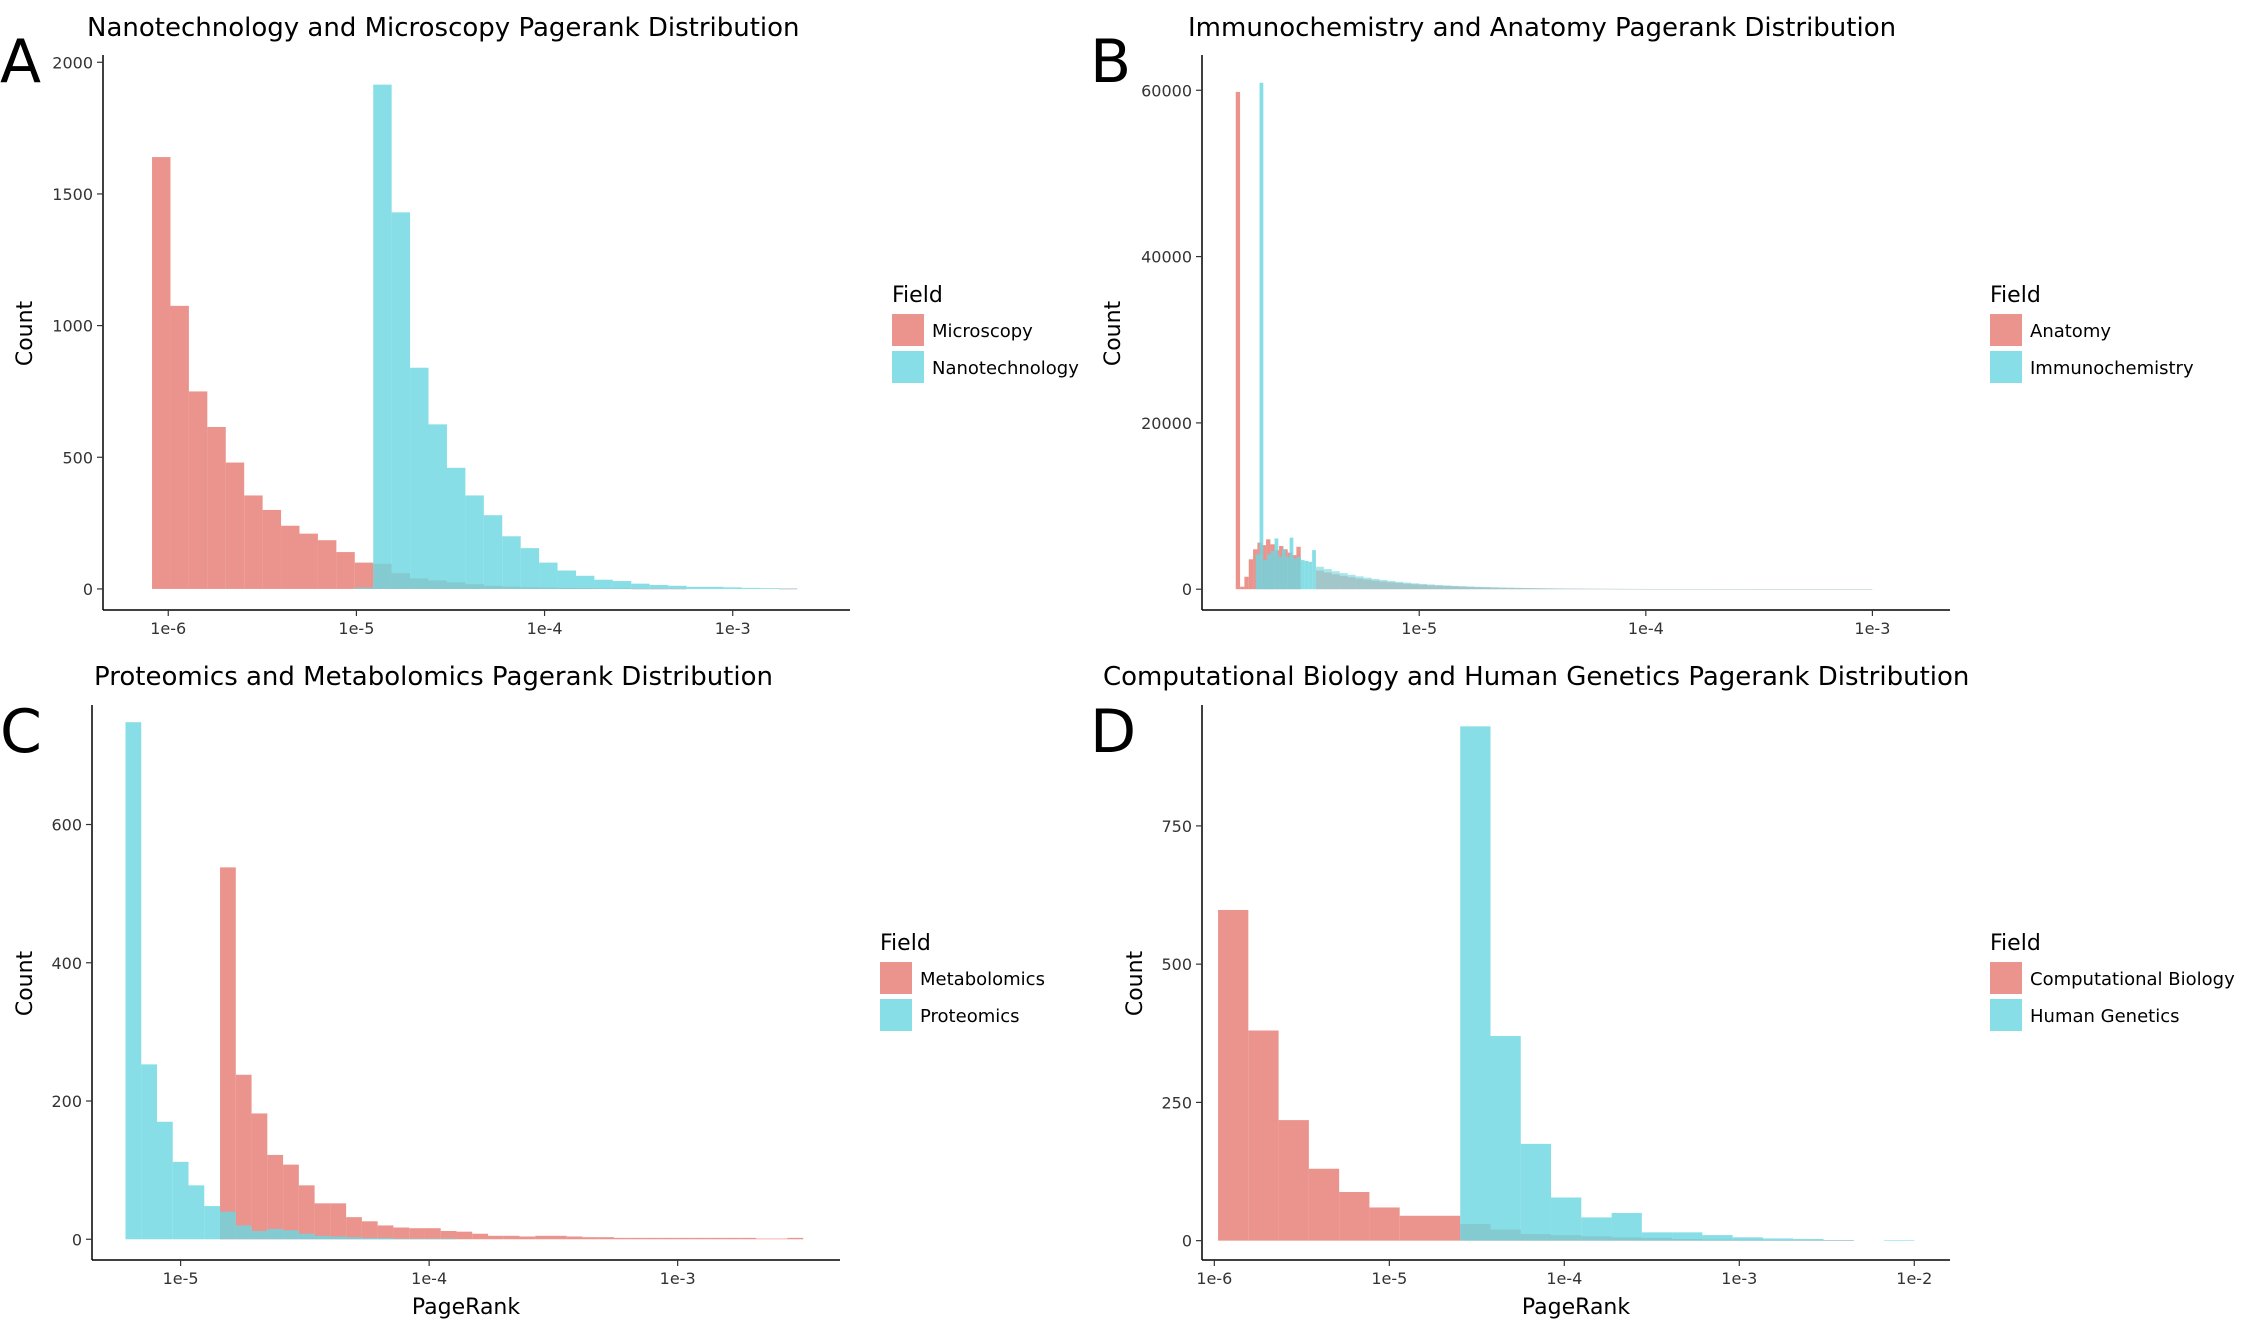  Describe the element at coordinates (2112, 368) in the screenshot. I see `legend-label: Immunochemistry` at that location.